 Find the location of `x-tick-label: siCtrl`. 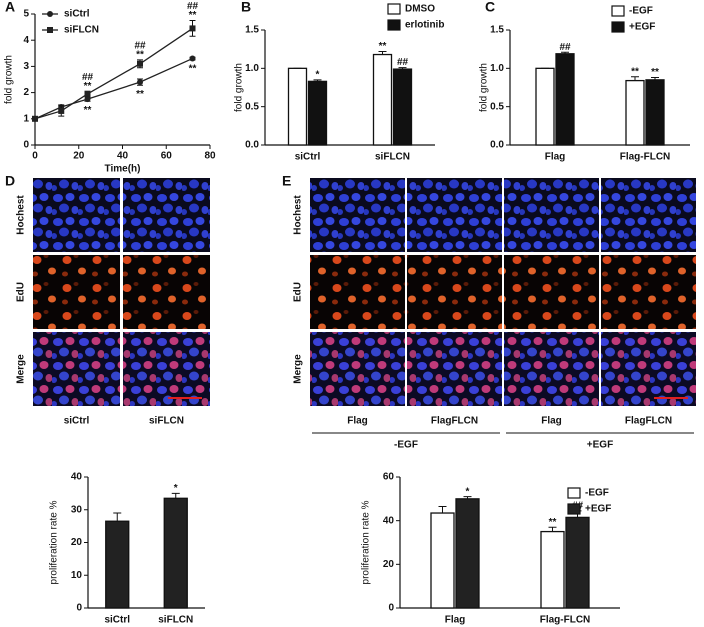

x-tick-label: siCtrl is located at coordinates (308, 157).